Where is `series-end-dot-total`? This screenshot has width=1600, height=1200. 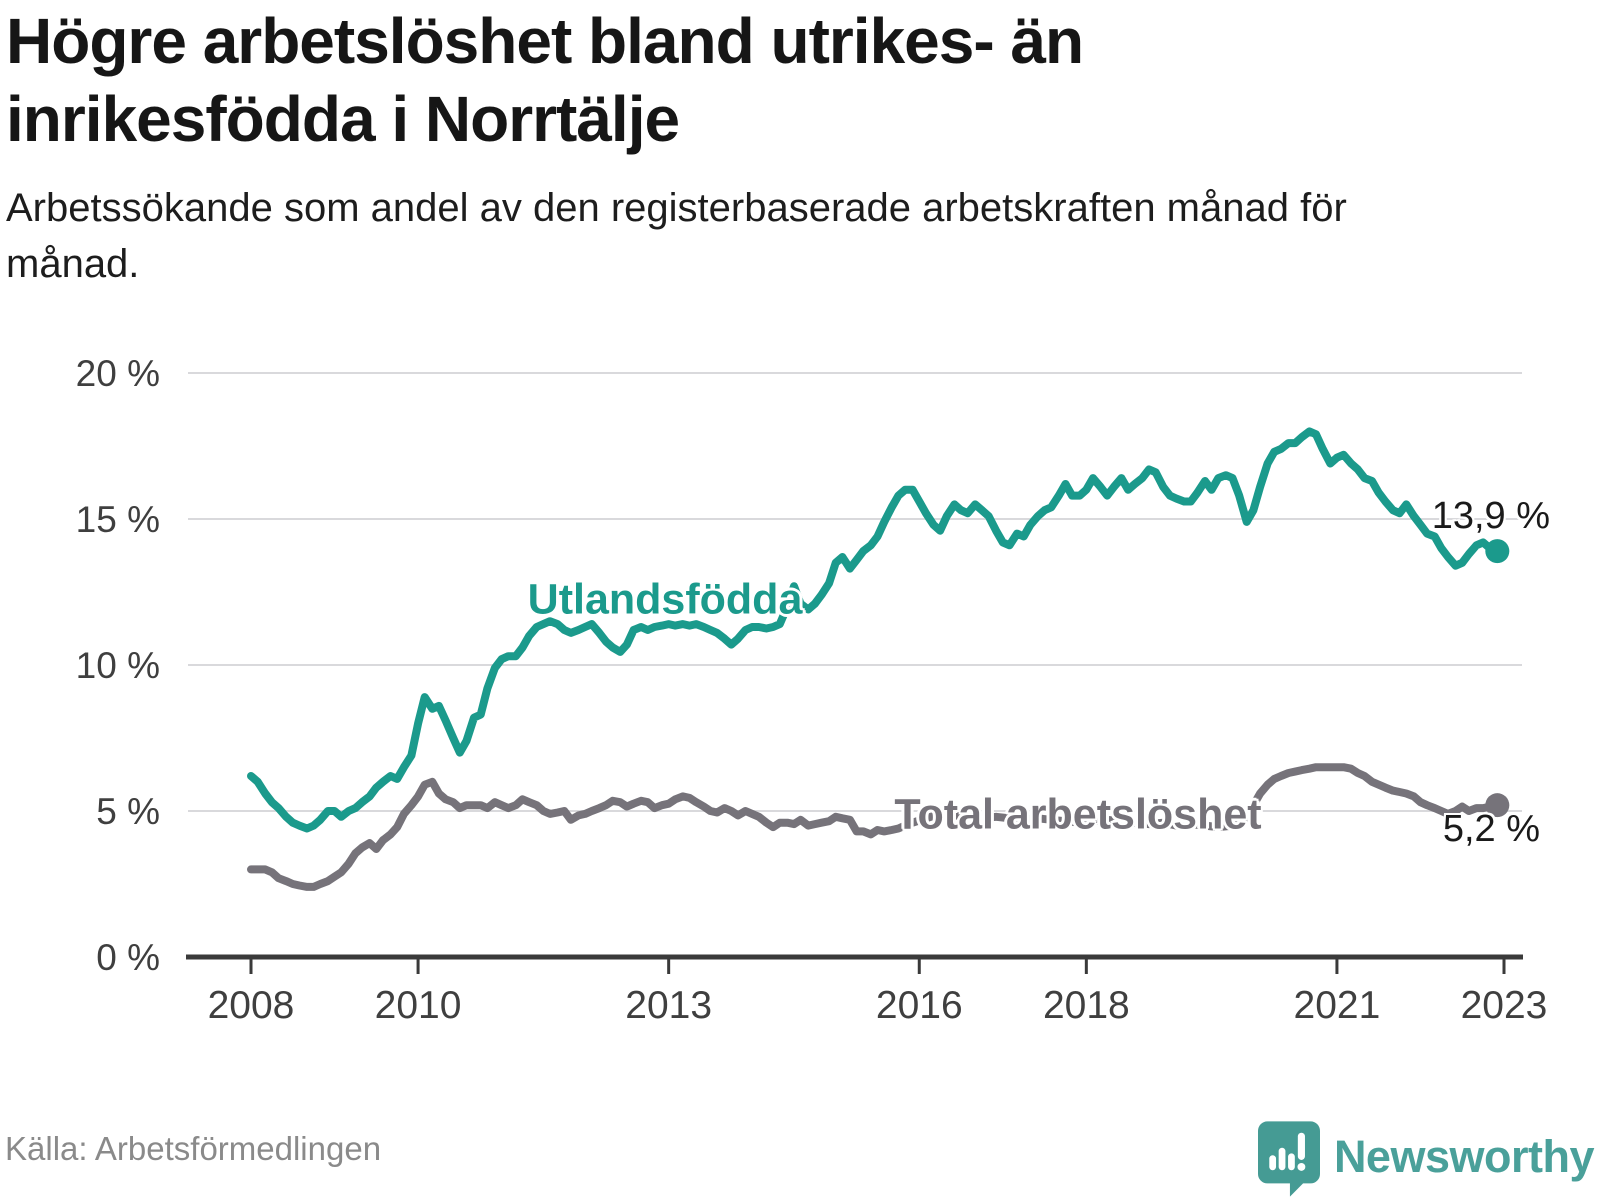
series-end-dot-total is located at coordinates (1497, 805).